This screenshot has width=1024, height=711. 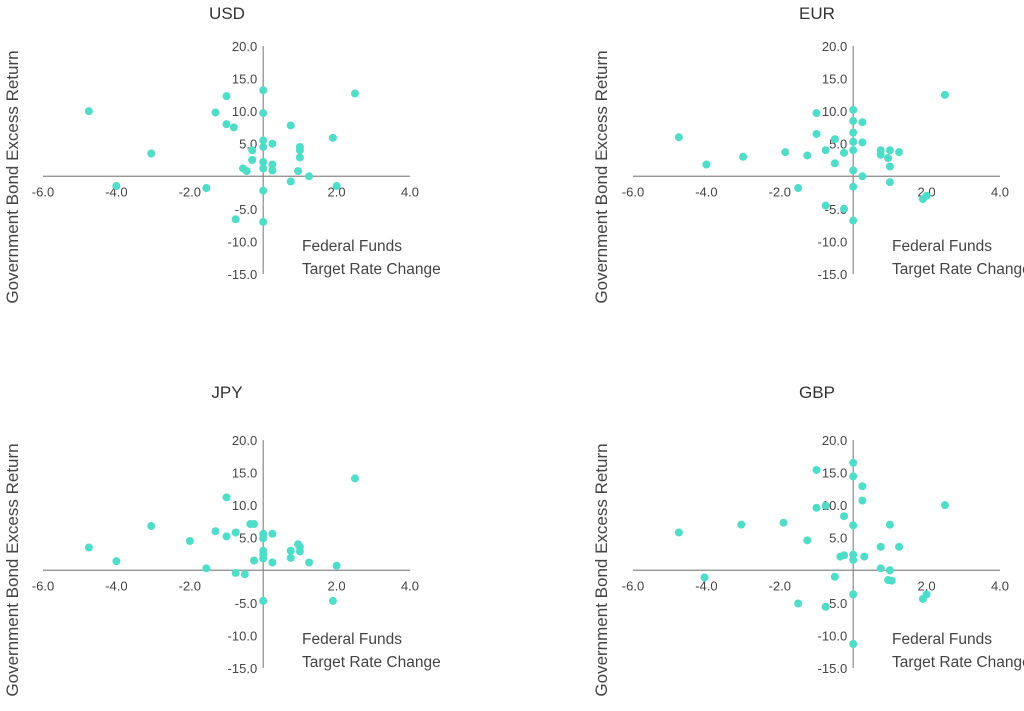 I want to click on panel-title: EUR, so click(x=817, y=13).